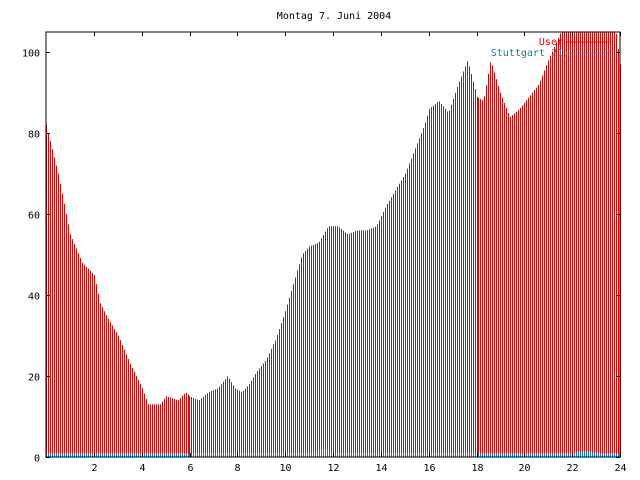 The height and width of the screenshot is (480, 640). Describe the element at coordinates (620, 468) in the screenshot. I see `x-tick-label: 24` at that location.